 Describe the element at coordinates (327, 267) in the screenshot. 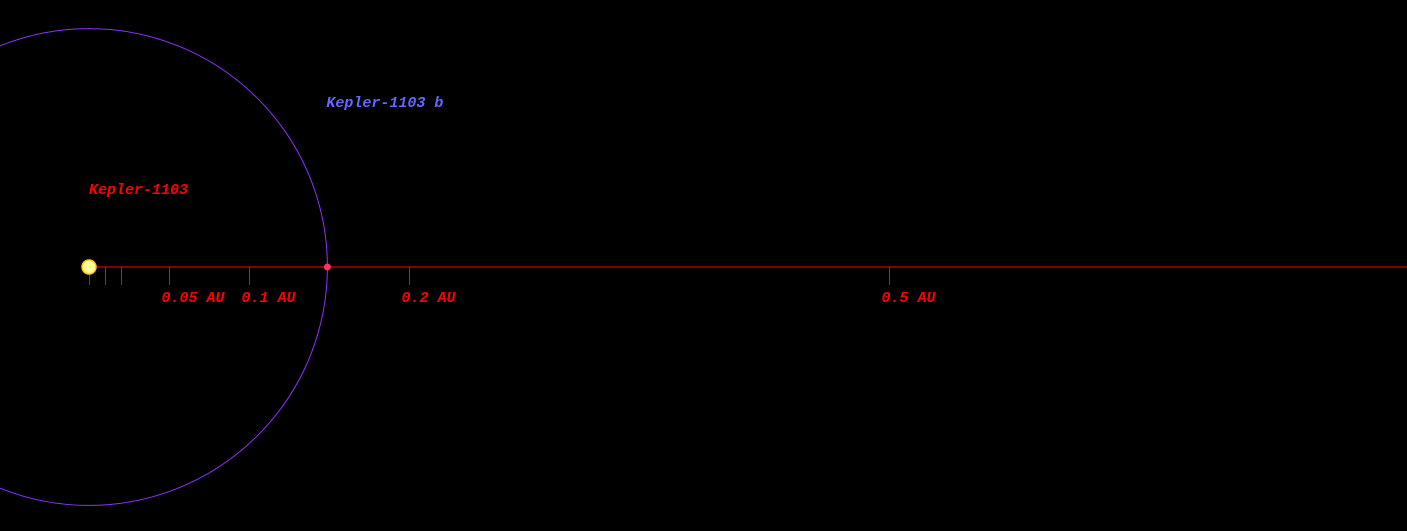

I see `planet` at that location.